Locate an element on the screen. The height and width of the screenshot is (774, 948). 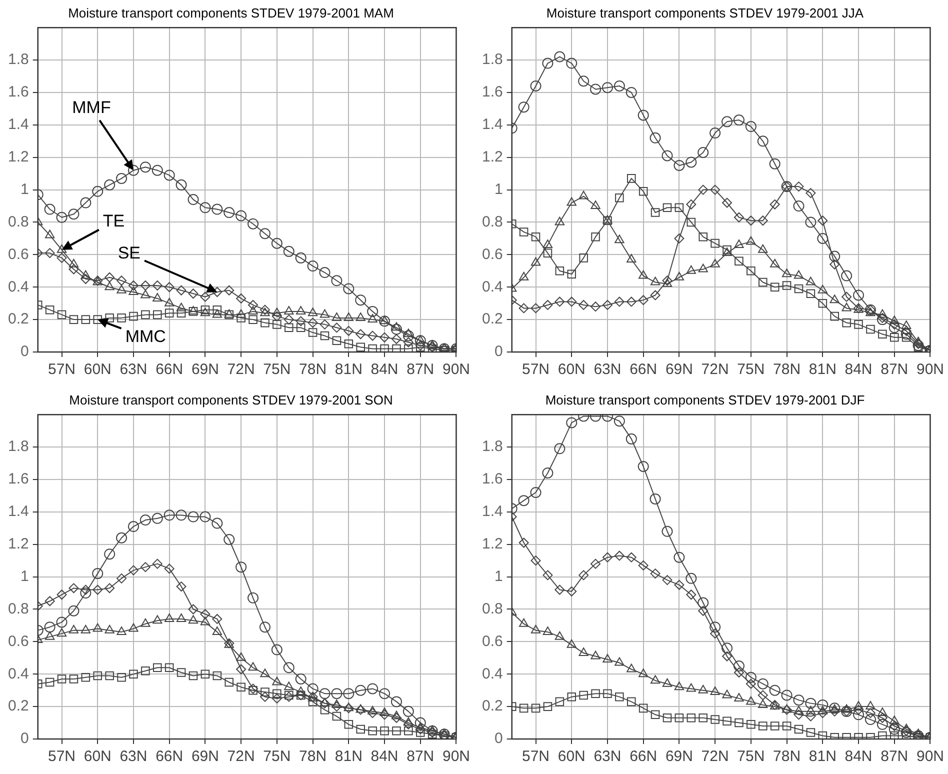
annotation: TE is located at coordinates (113, 221).